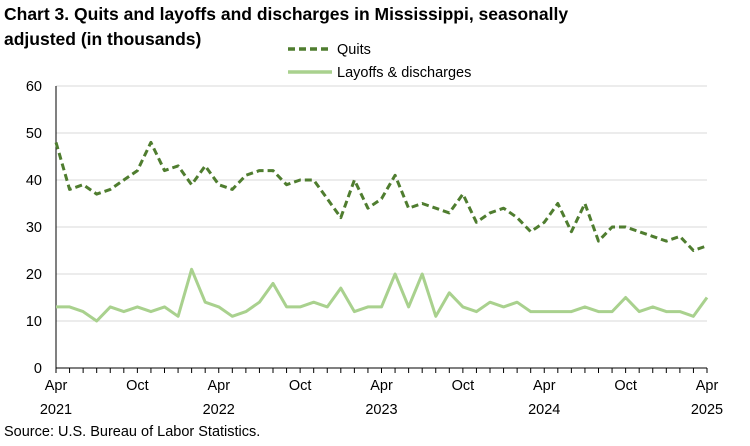  What do you see at coordinates (379, 61) in the screenshot?
I see `legend: Quits Layoffs & discharges` at bounding box center [379, 61].